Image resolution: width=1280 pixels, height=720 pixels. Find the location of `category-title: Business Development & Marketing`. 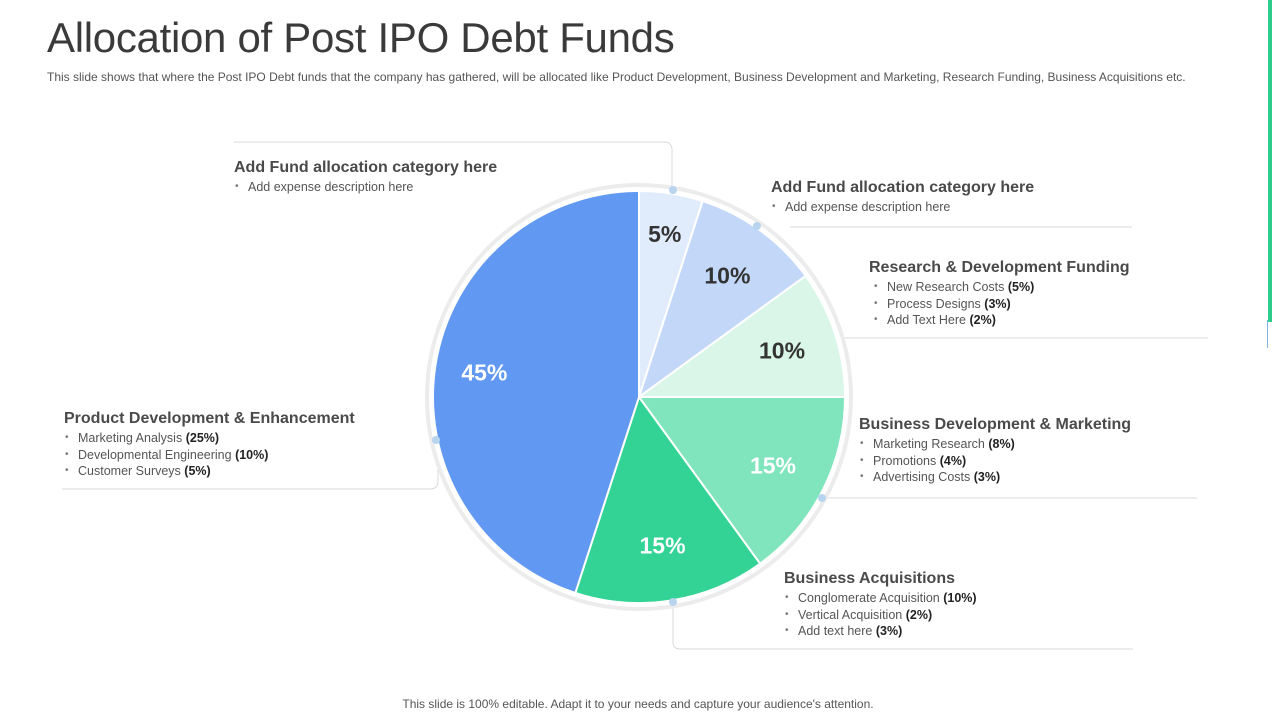

category-title: Business Development & Marketing is located at coordinates (995, 424).